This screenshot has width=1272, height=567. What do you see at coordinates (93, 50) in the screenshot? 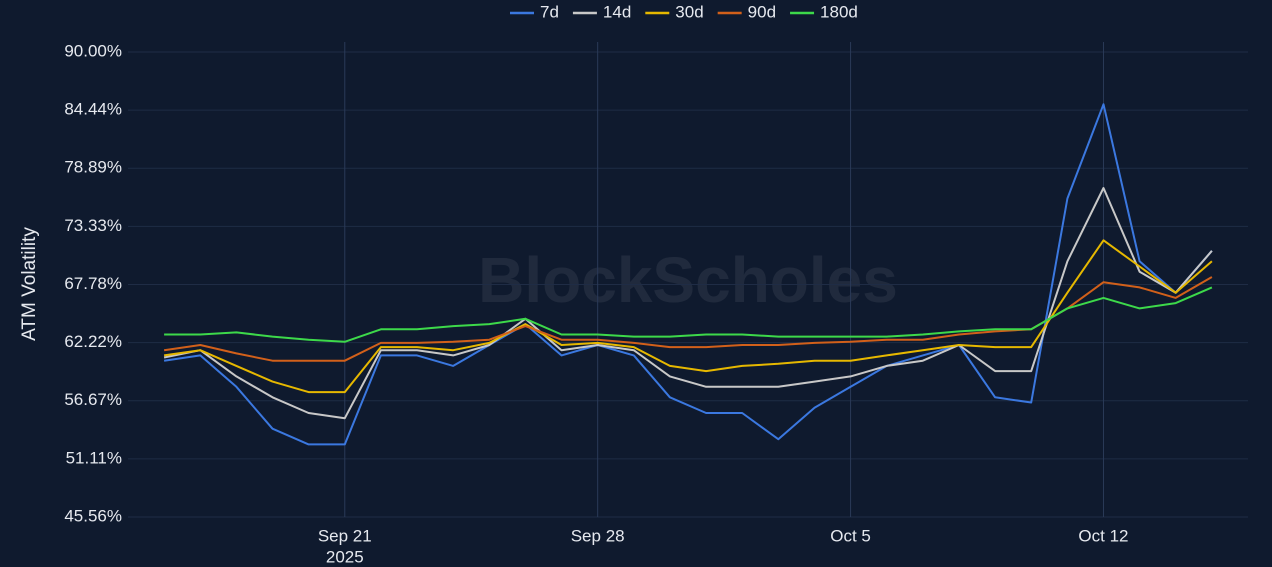
I see `y-tick-label: 90.00%` at bounding box center [93, 50].